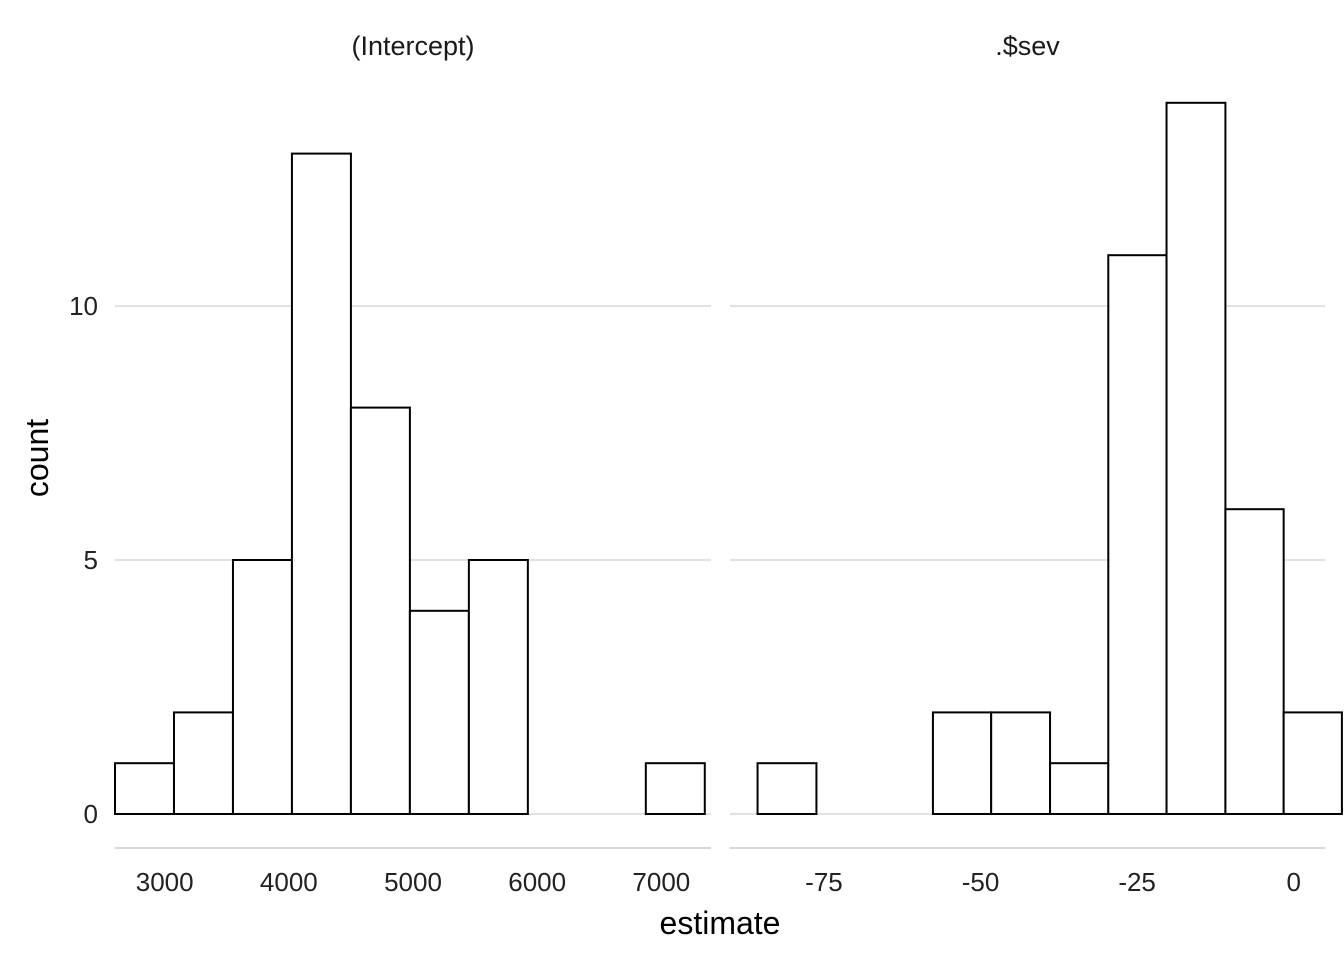 This screenshot has height=960, width=1344. What do you see at coordinates (981, 882) in the screenshot?
I see `x-tick-label: -50` at bounding box center [981, 882].